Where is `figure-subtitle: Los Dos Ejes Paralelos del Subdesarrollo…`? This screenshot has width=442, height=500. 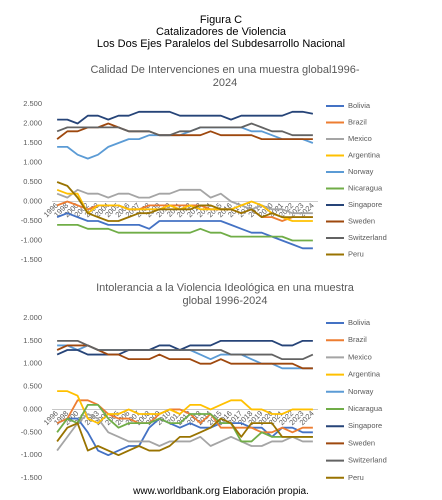
figure-subtitle: Los Dos Ejes Paralelos del Subdesarrollo… is located at coordinates (221, 44).